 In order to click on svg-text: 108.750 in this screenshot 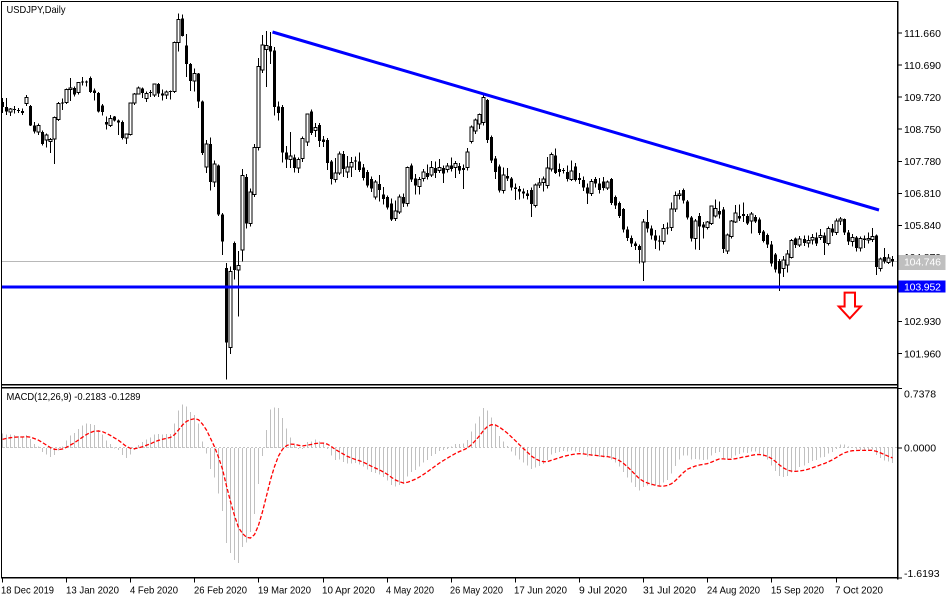, I will do `click(922, 130)`.